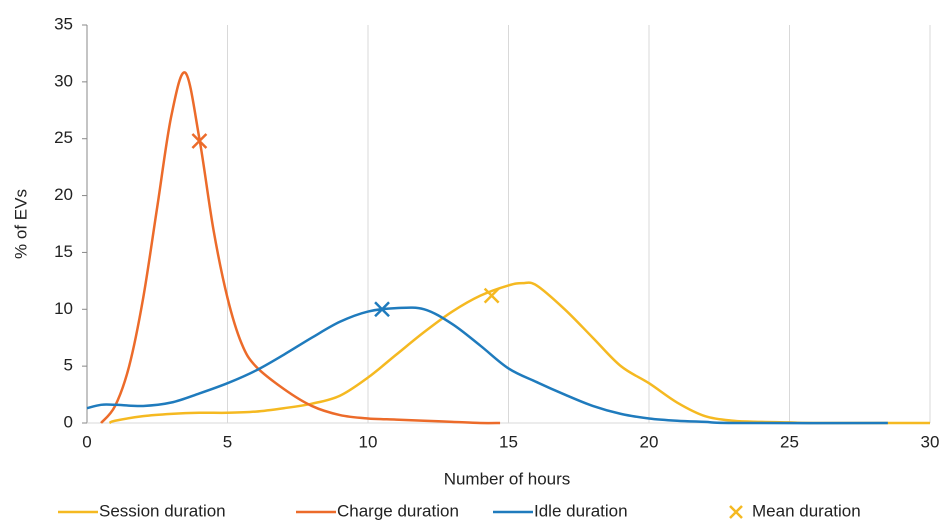 The image size is (944, 529). Describe the element at coordinates (162, 510) in the screenshot. I see `legend-label: Session duration` at that location.